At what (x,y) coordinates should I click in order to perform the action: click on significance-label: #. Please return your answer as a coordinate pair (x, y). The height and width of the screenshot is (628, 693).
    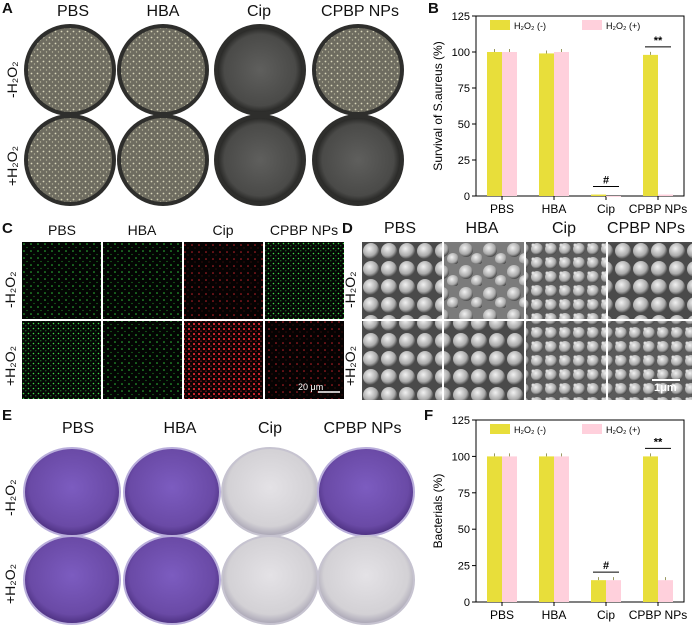
    Looking at the image, I should click on (606, 566).